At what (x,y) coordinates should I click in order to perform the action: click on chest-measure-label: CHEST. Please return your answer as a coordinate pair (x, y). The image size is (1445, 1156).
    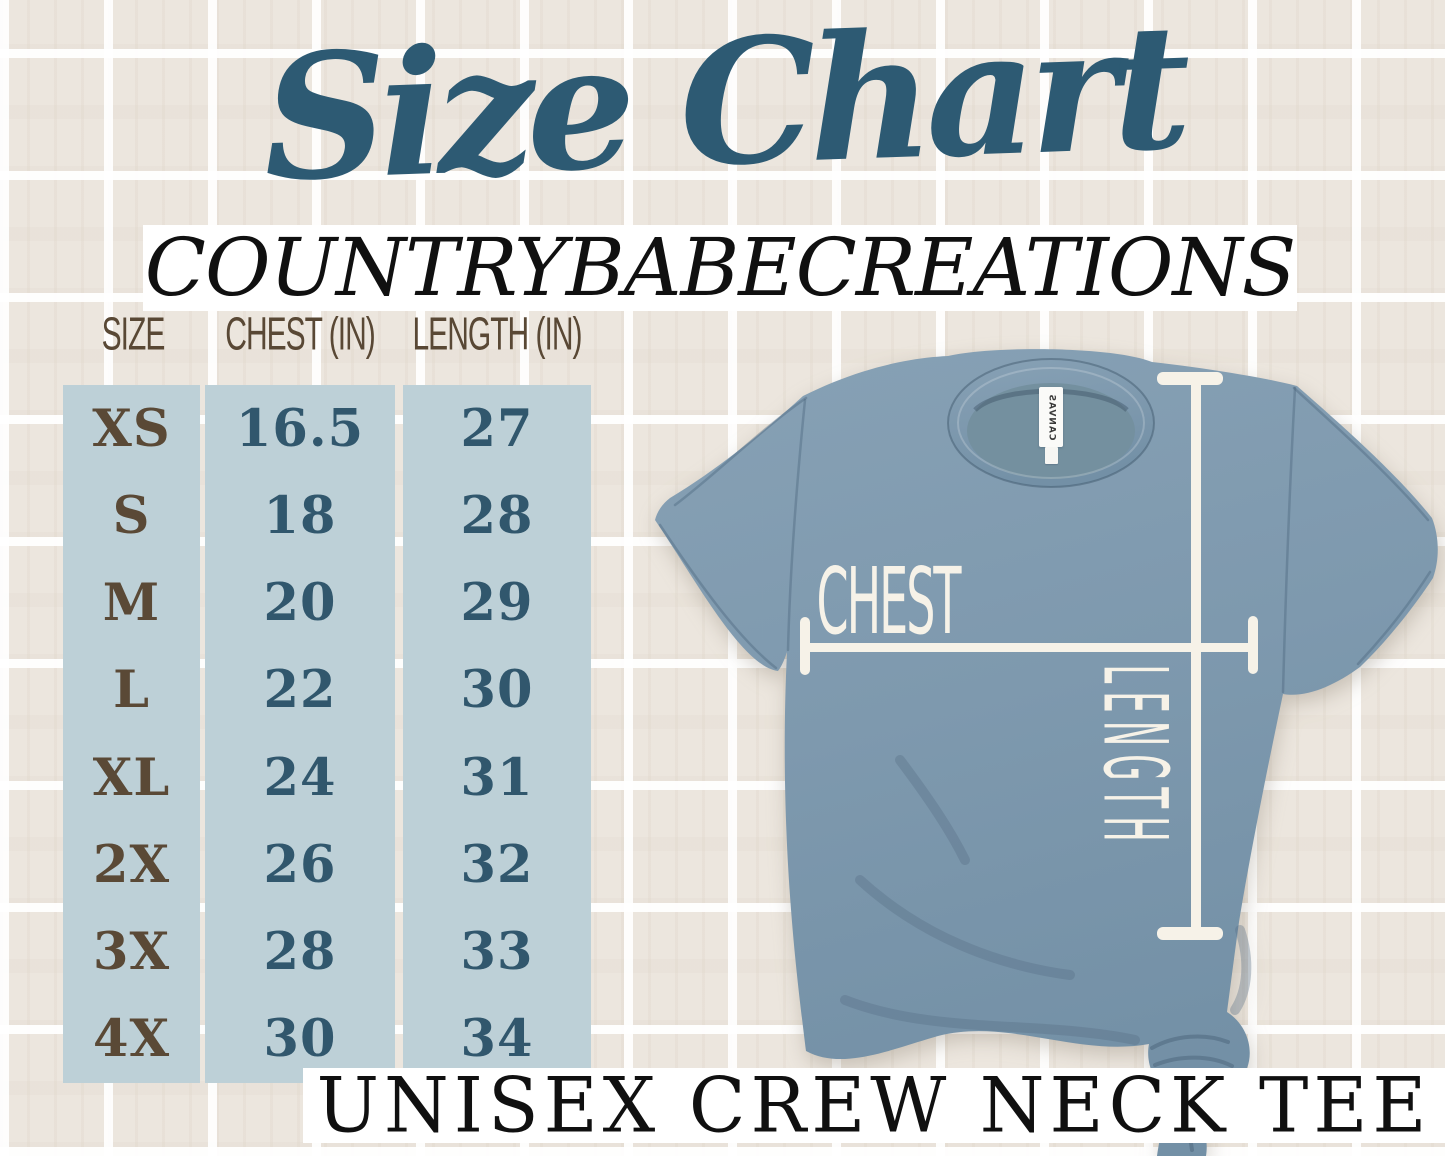
    Looking at the image, I should click on (888, 601).